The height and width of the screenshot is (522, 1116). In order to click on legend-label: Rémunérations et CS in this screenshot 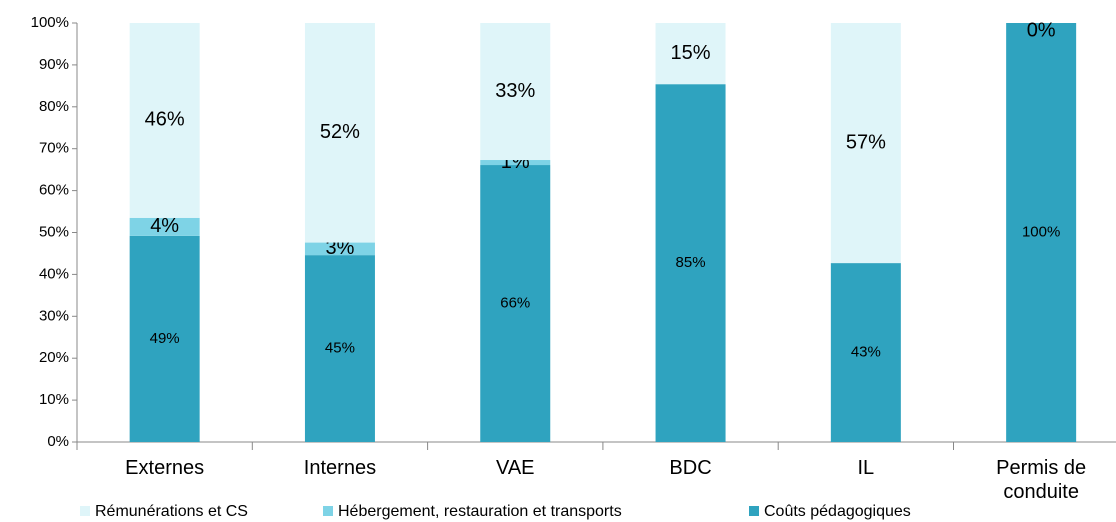, I will do `click(171, 511)`.